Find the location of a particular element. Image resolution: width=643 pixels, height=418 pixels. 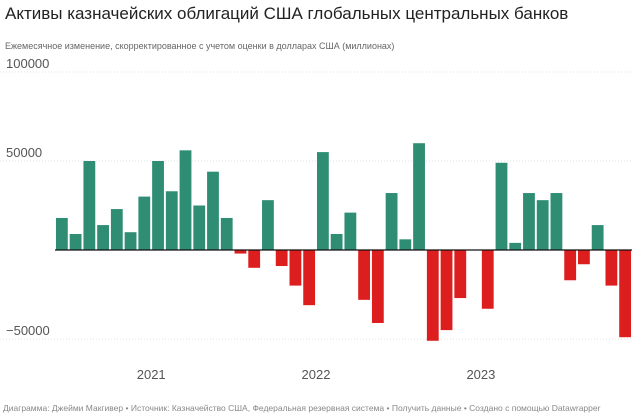

x-tick-label: 2022 is located at coordinates (316, 374).